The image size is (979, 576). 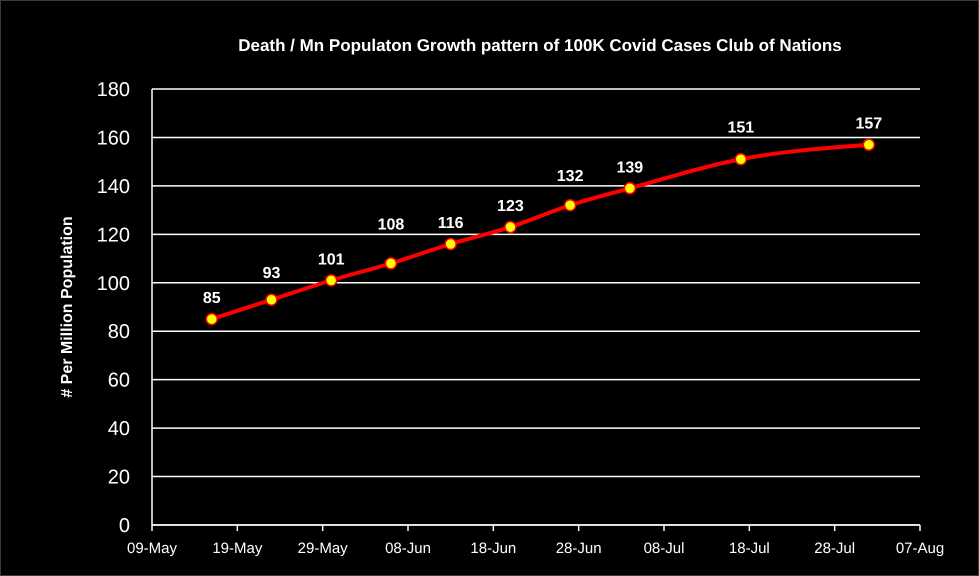 I want to click on y-tick-label: 120, so click(x=113, y=235).